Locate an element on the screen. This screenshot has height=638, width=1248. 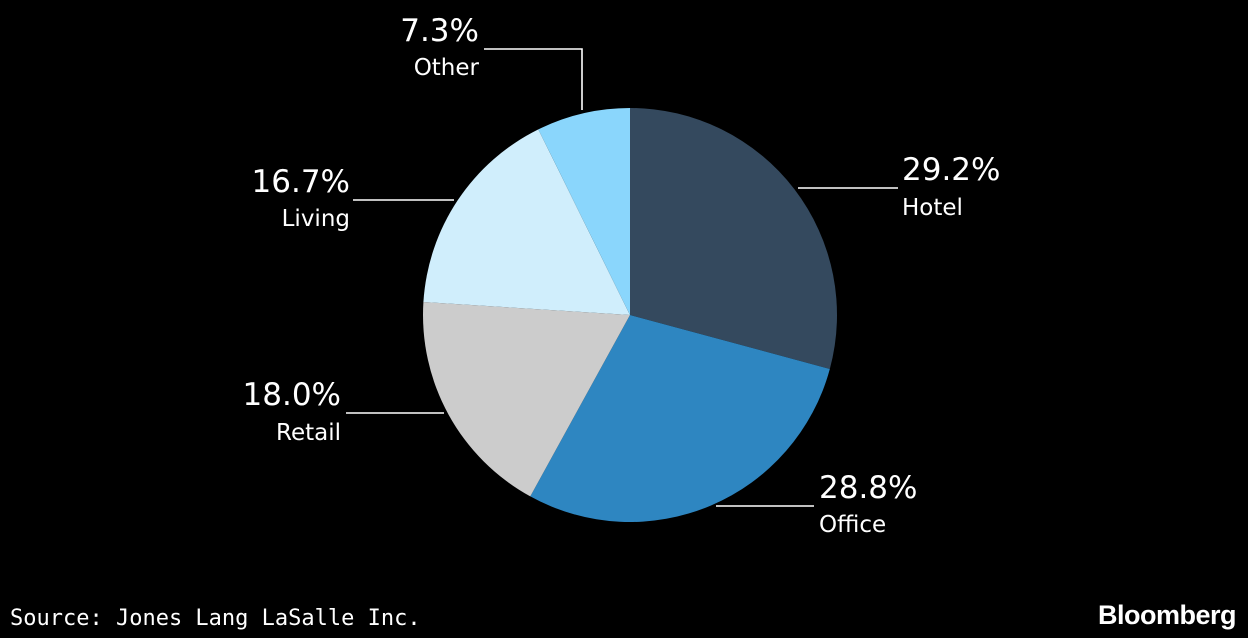
leader-line-other is located at coordinates (533, 79).